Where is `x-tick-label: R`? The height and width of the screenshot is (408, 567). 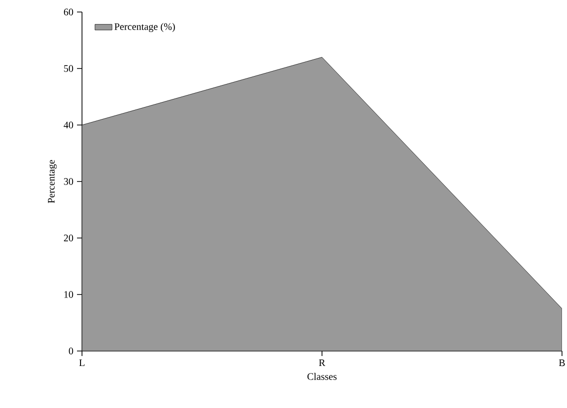 x-tick-label: R is located at coordinates (322, 363).